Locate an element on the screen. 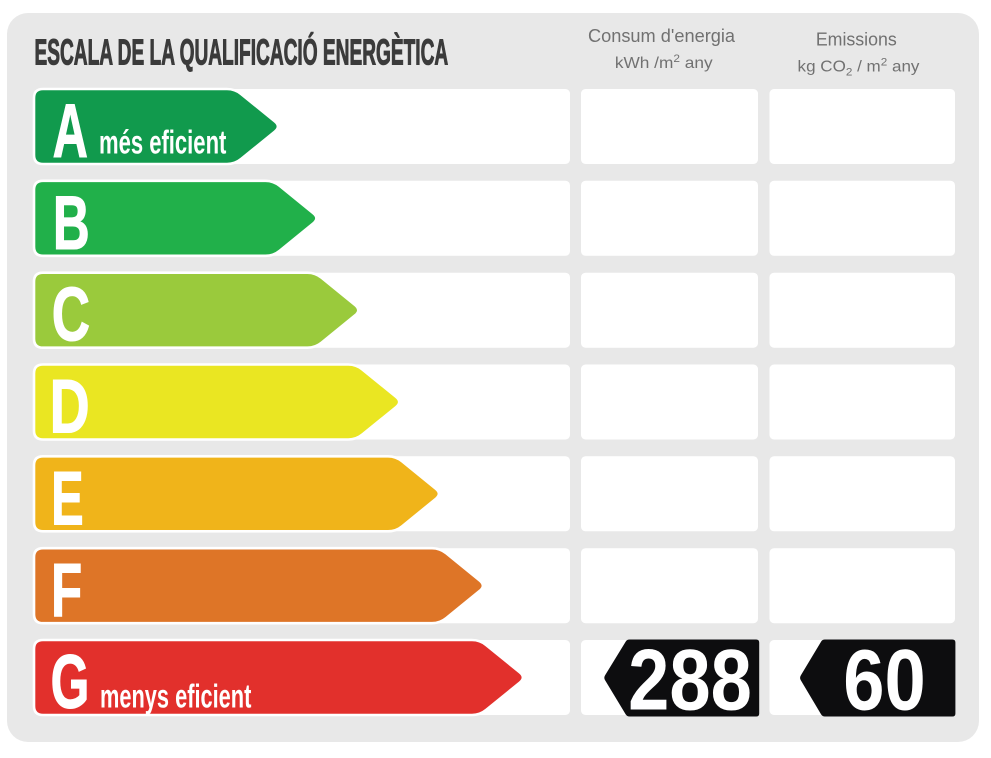 This screenshot has width=991, height=758. svg-text: kWh /m2 any is located at coordinates (664, 63).